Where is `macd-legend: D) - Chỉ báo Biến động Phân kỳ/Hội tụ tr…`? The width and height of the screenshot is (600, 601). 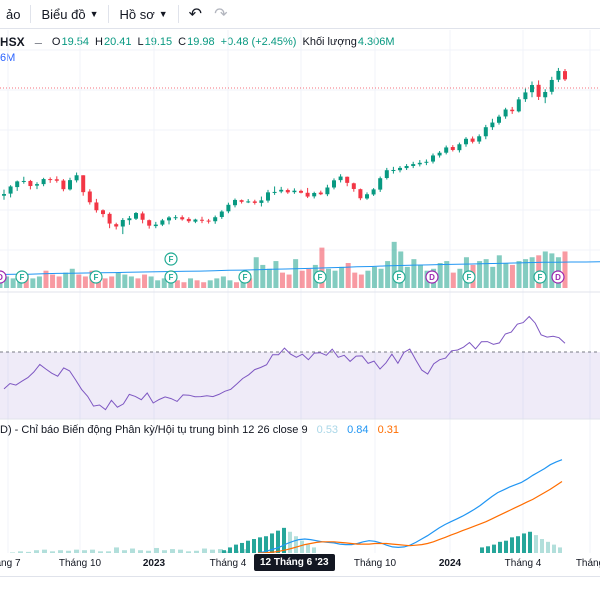
macd-legend: D) - Chỉ báo Biến động Phân kỳ/Hội tụ tr… is located at coordinates (199, 430).